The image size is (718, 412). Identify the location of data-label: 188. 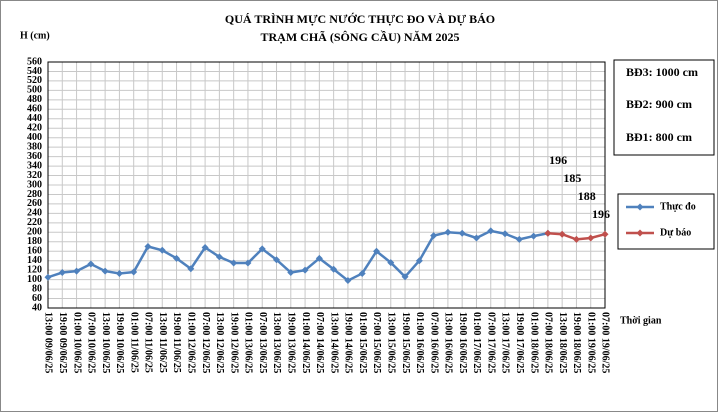
(587, 196).